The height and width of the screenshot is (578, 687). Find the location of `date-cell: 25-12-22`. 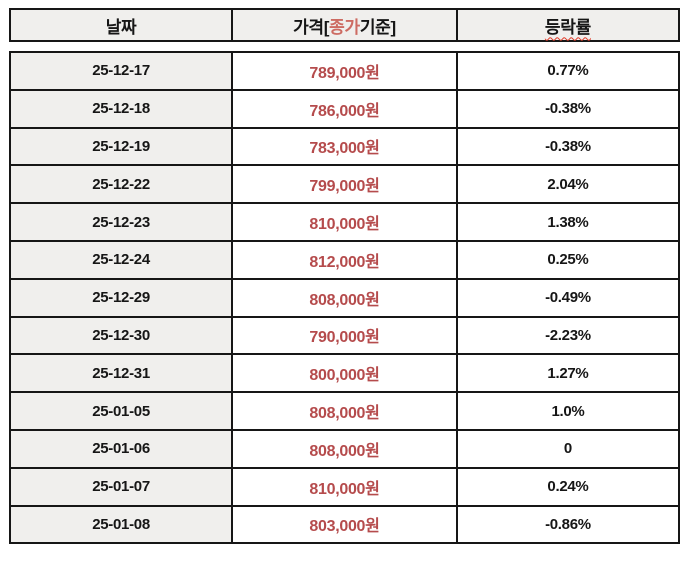

date-cell: 25-12-22 is located at coordinates (121, 184).